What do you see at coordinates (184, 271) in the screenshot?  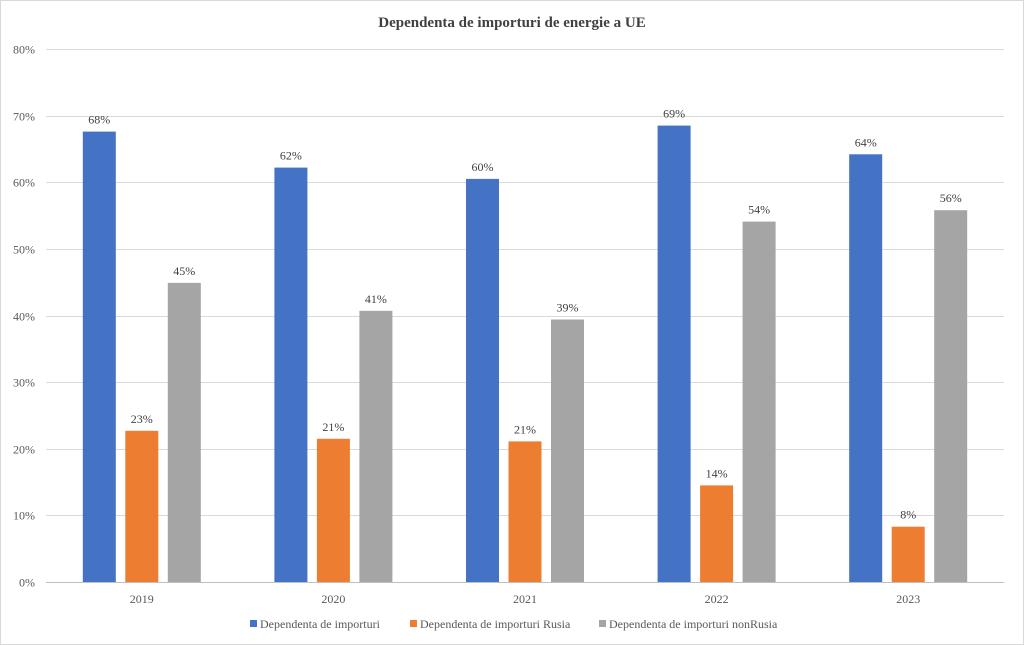 I see `data-label: 45%` at bounding box center [184, 271].